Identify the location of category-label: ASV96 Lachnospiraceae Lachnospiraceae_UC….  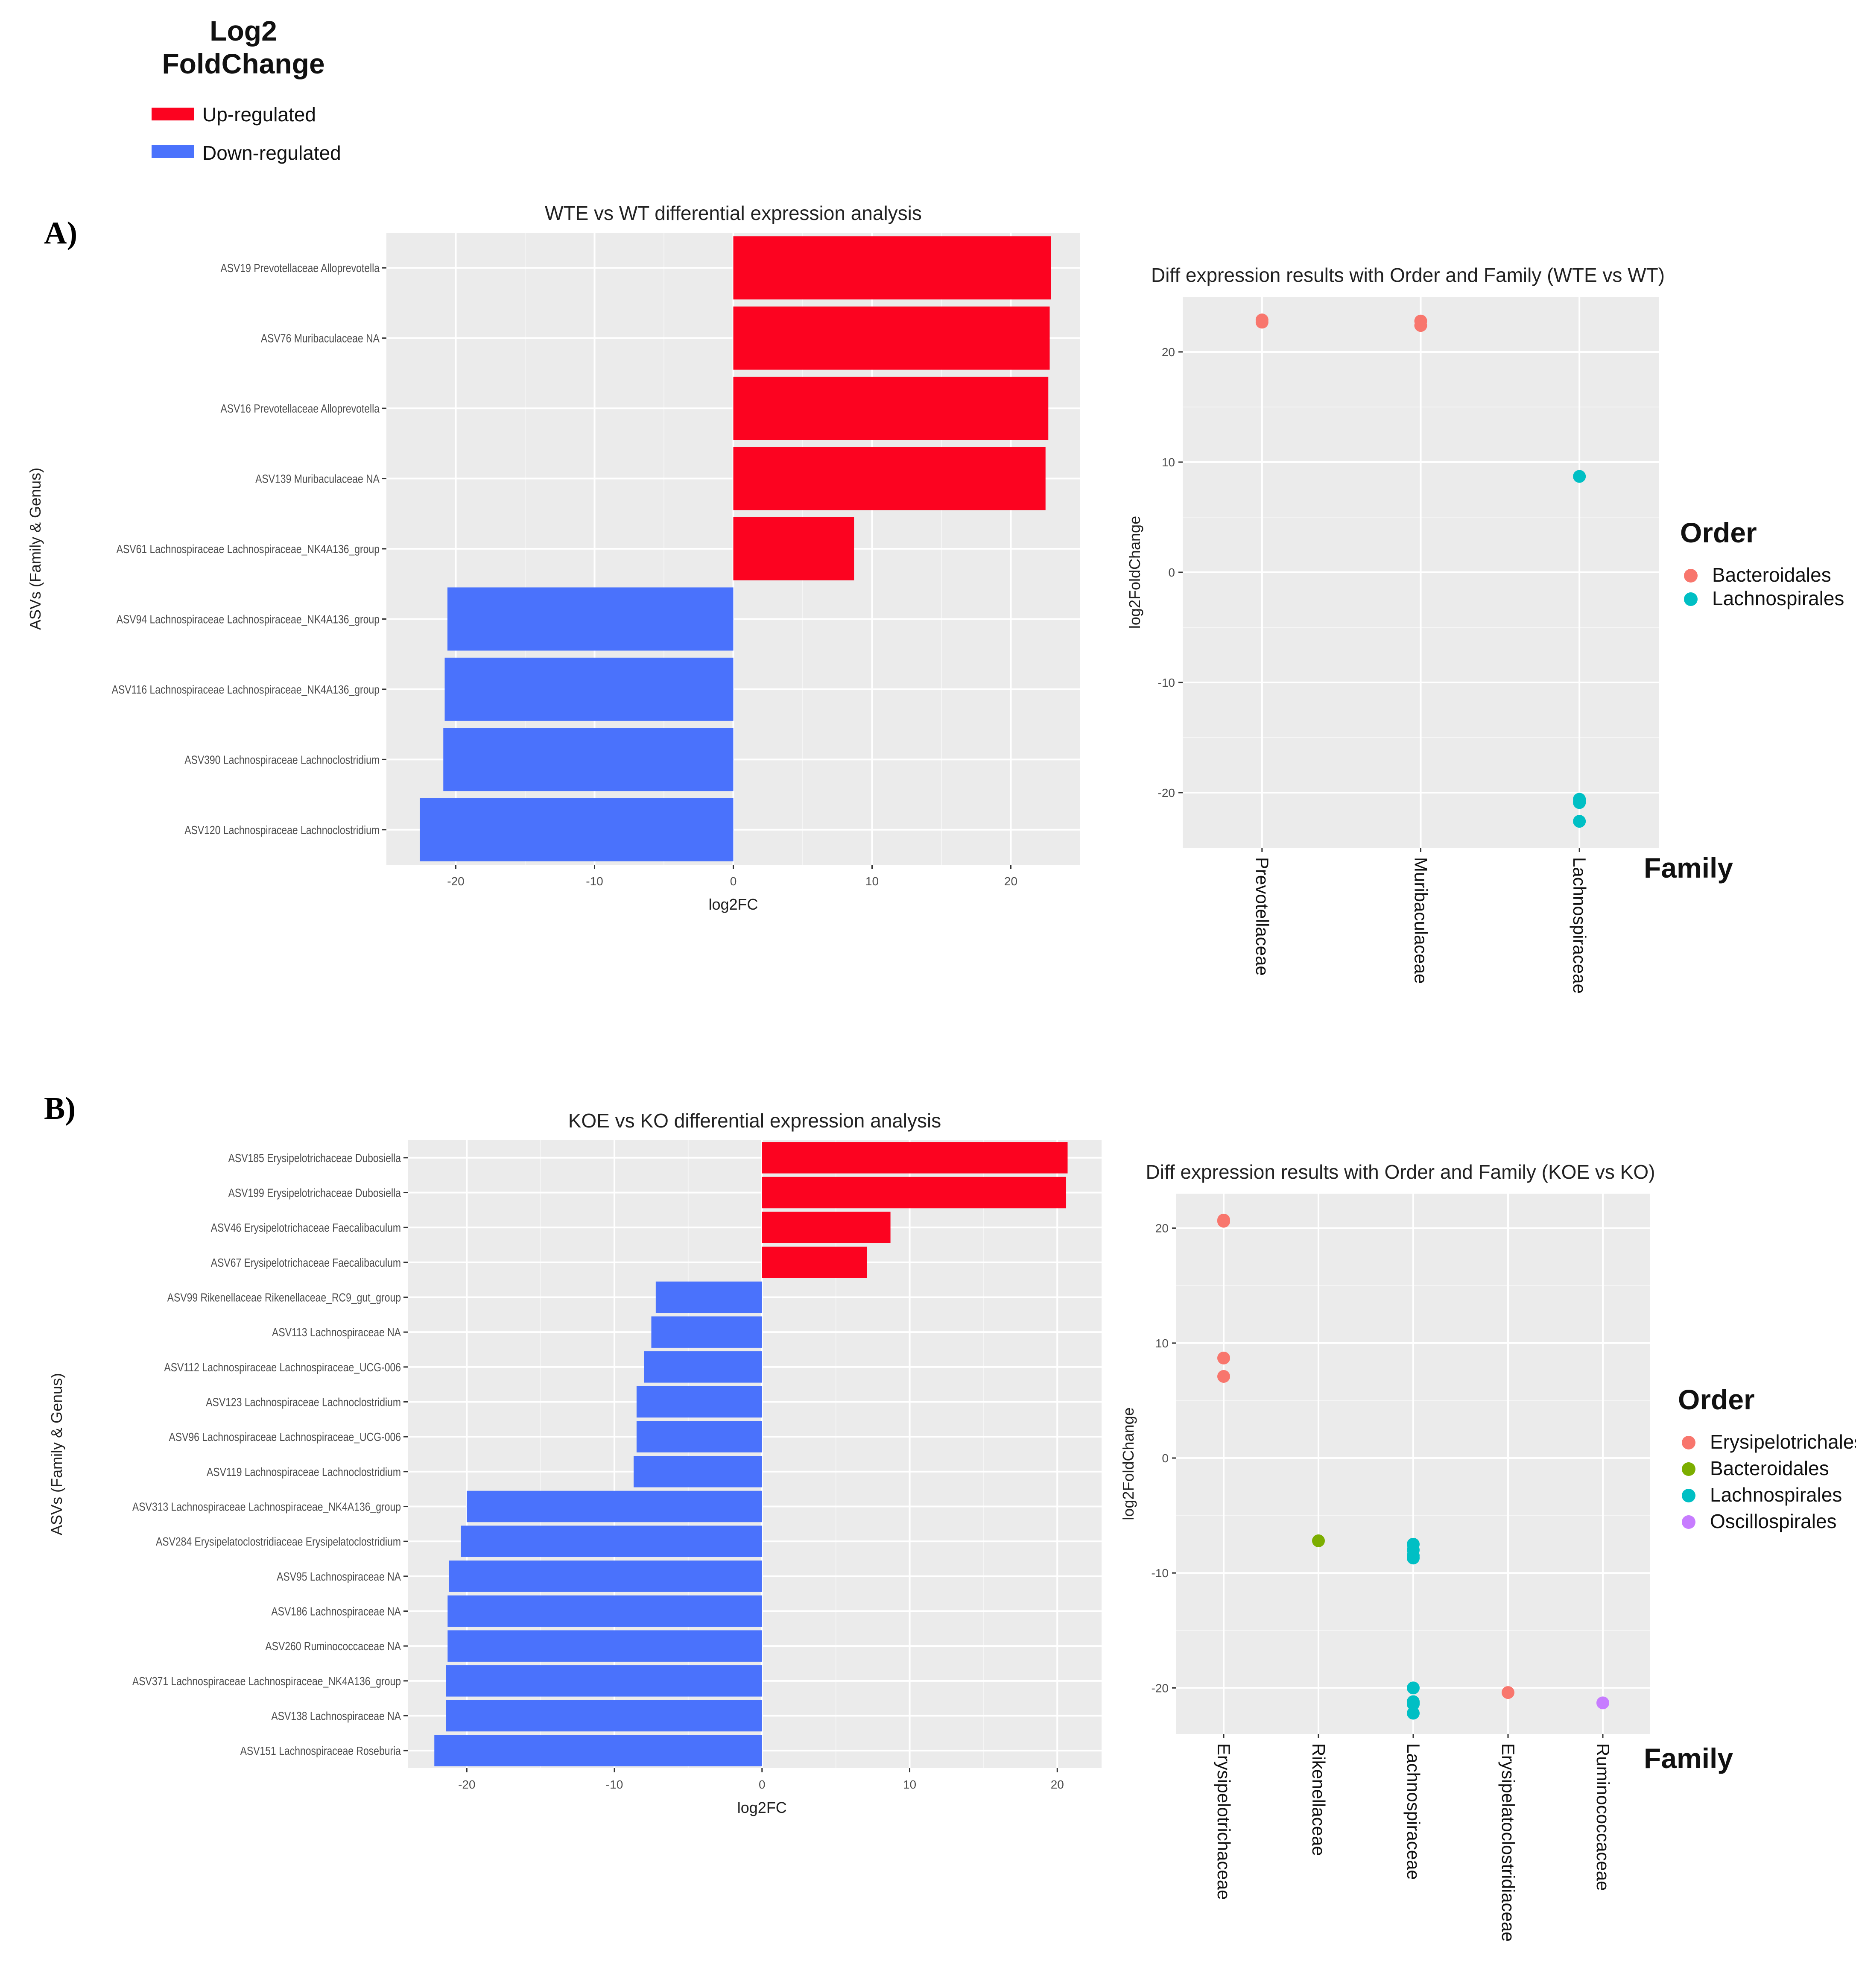
(285, 1437).